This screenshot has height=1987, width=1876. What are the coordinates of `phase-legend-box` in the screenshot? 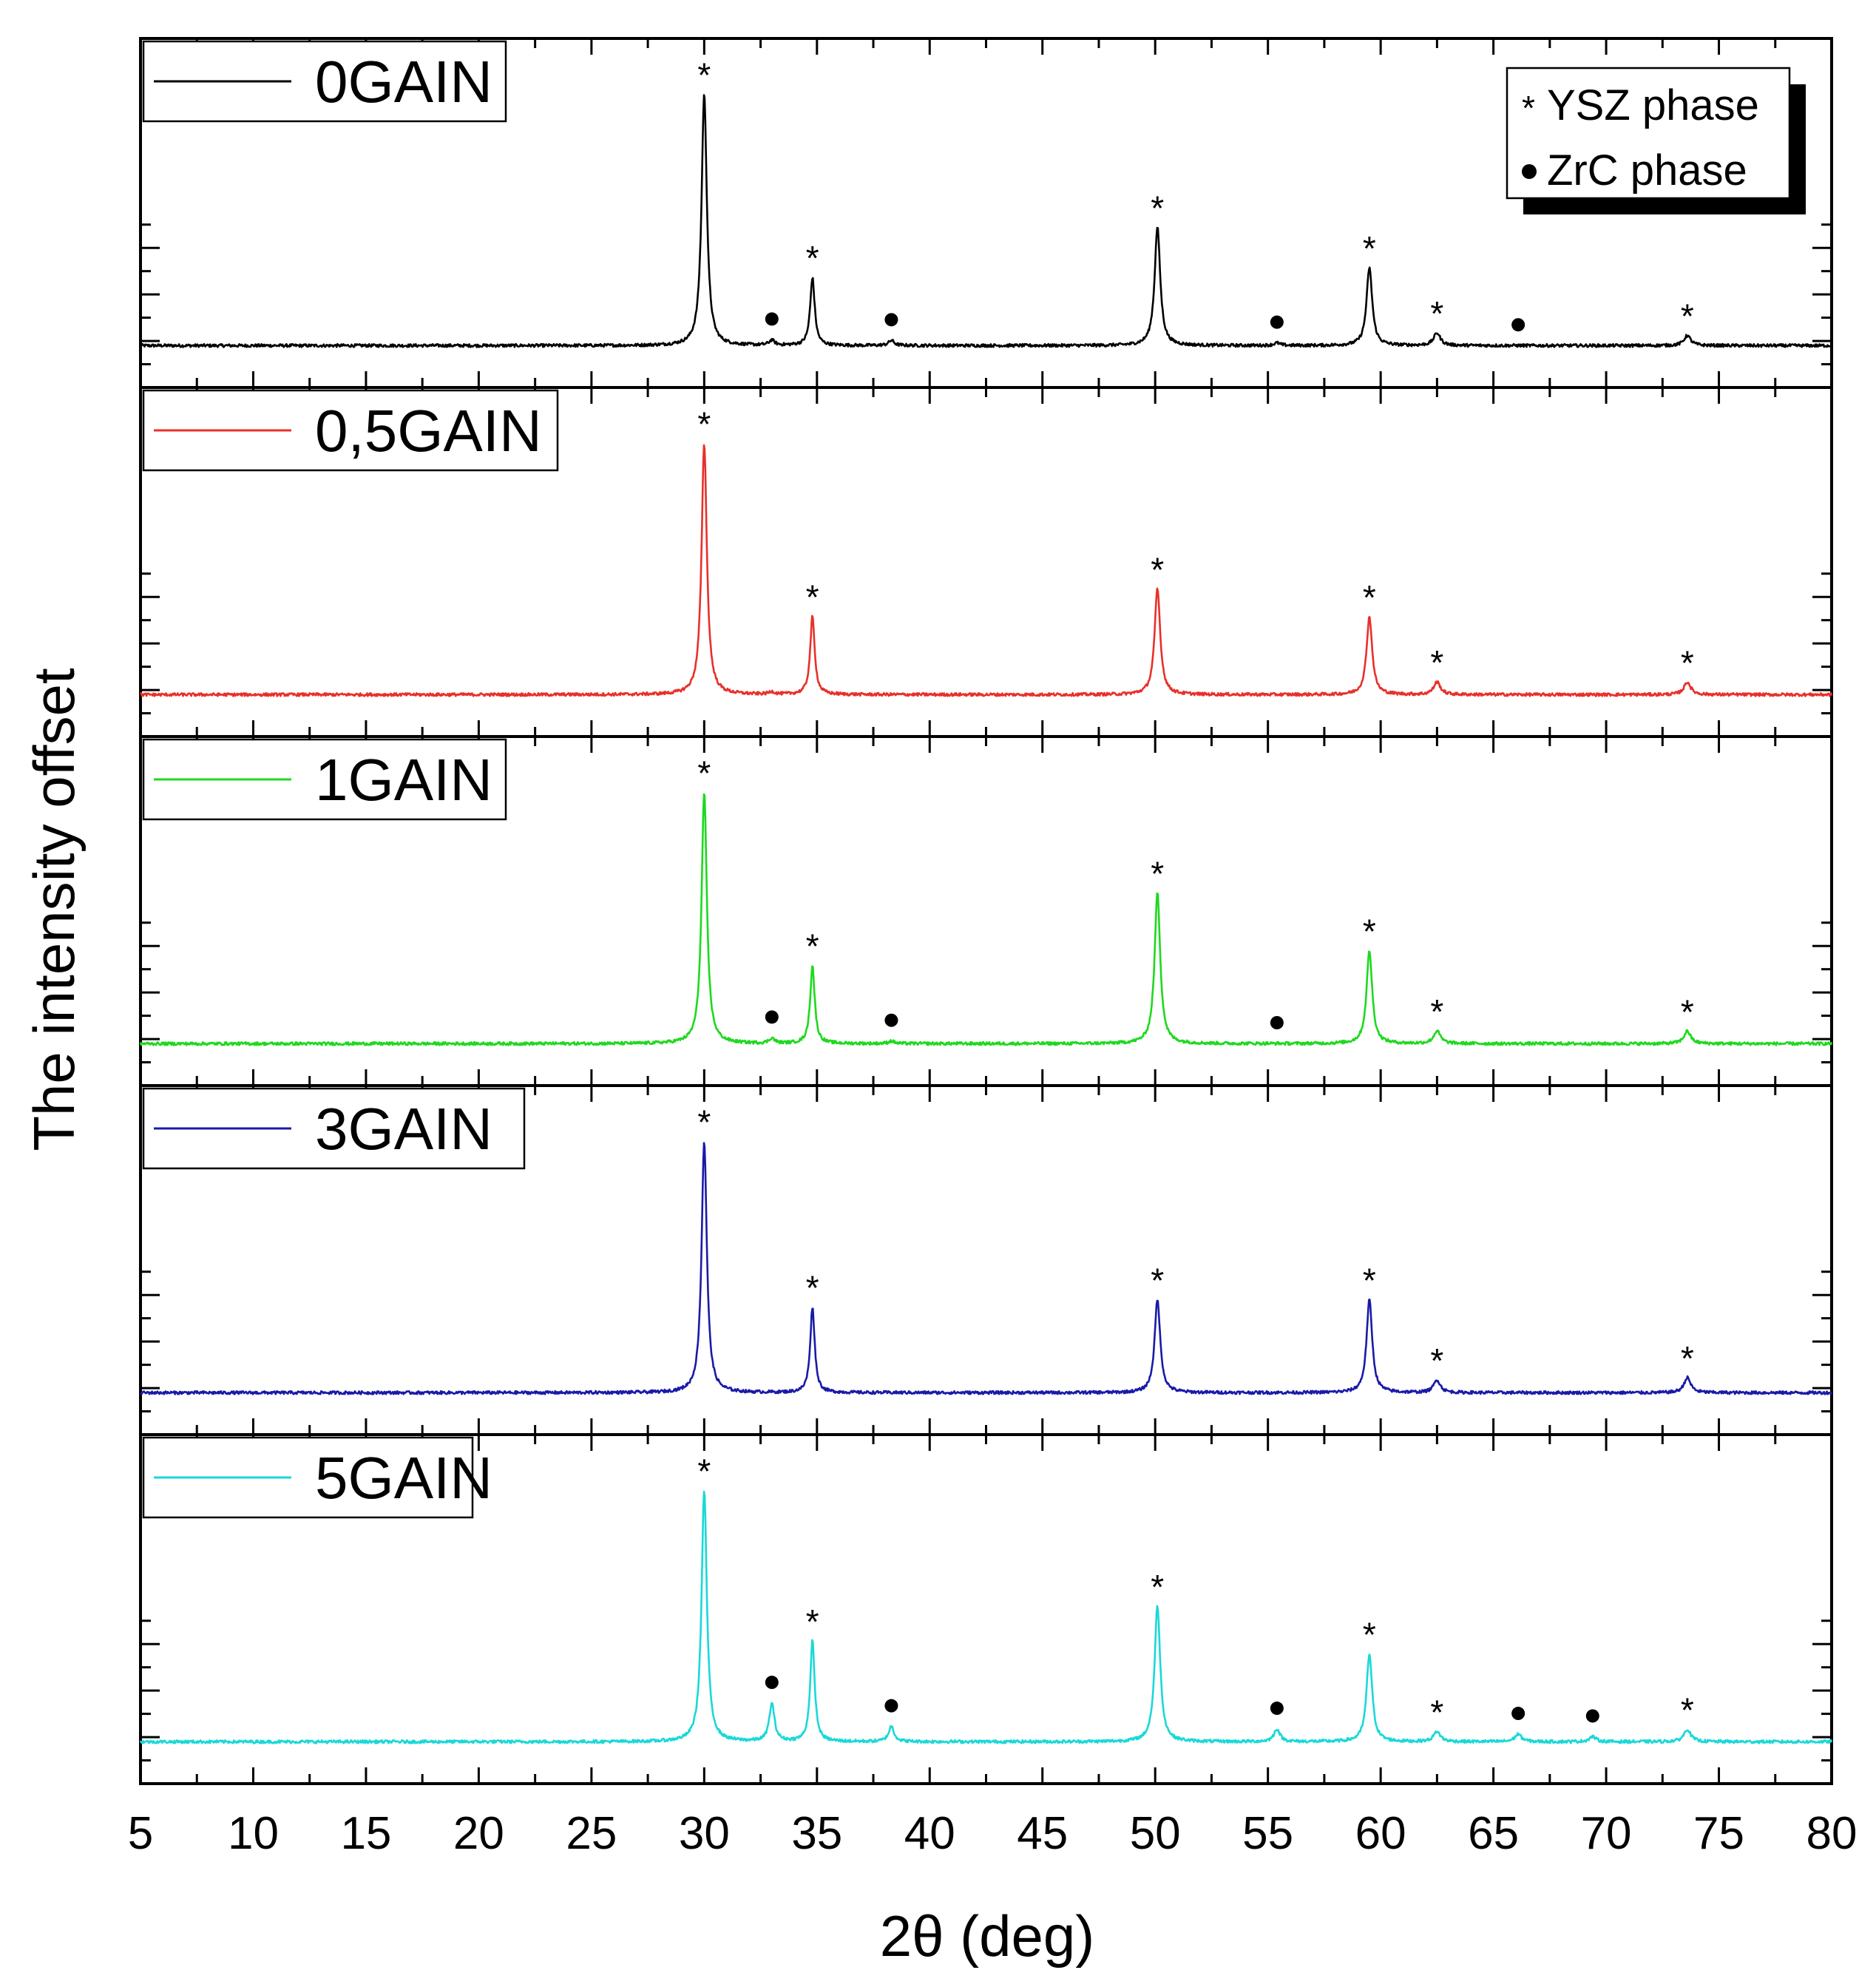 It's located at (1648, 133).